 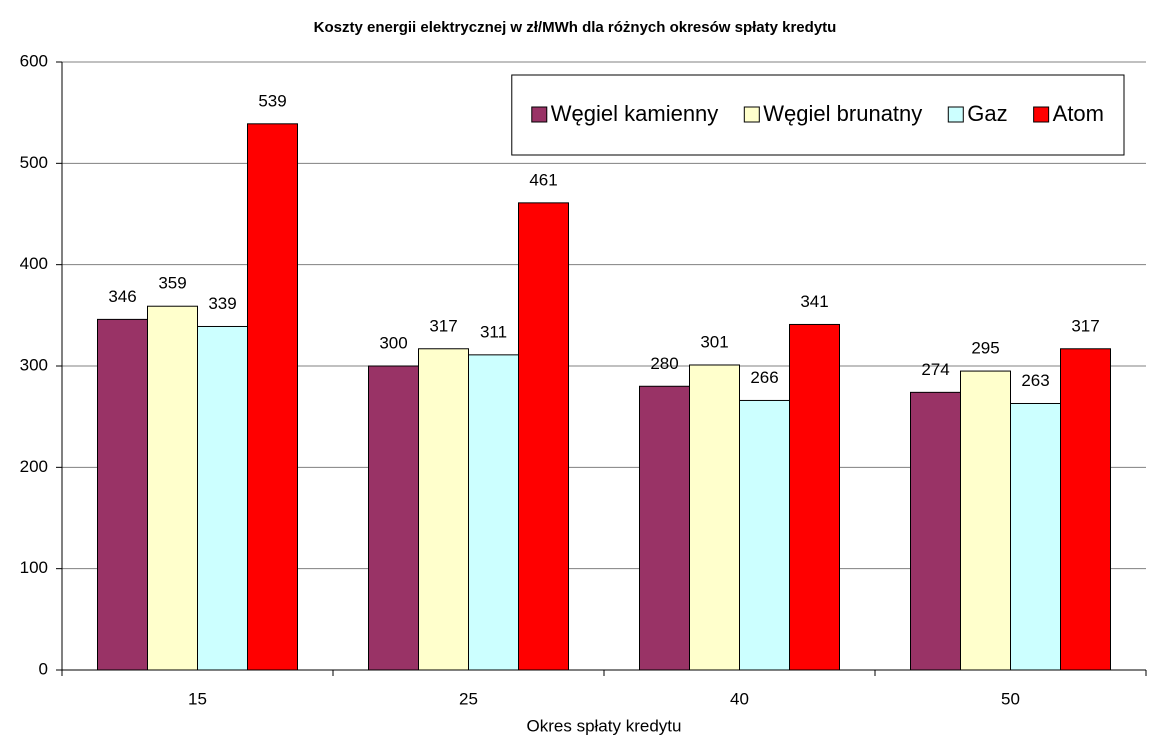 I want to click on legend-box, so click(x=818, y=115).